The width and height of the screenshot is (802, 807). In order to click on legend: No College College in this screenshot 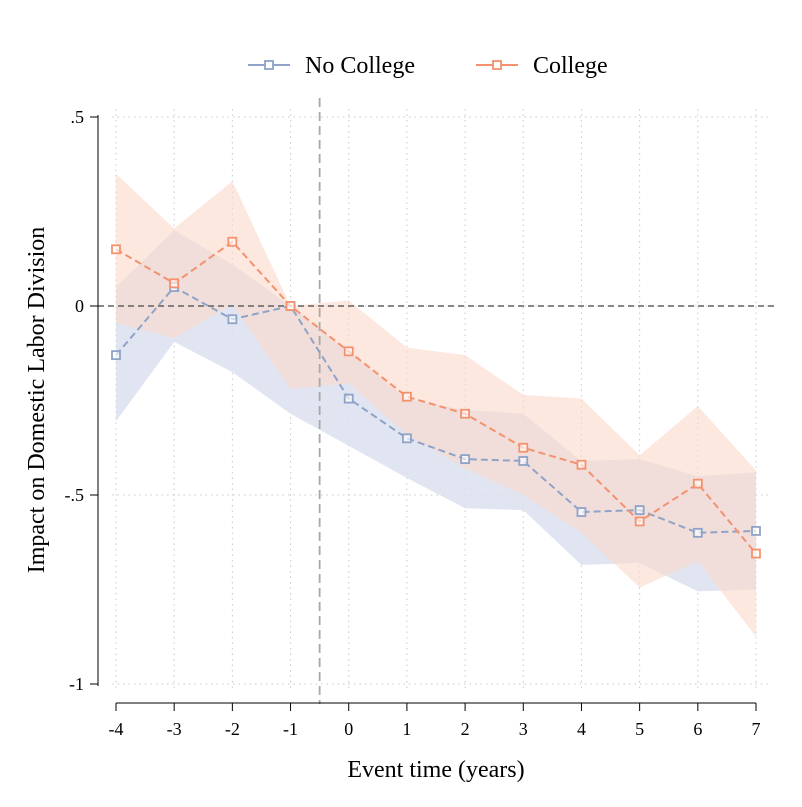, I will do `click(428, 66)`.